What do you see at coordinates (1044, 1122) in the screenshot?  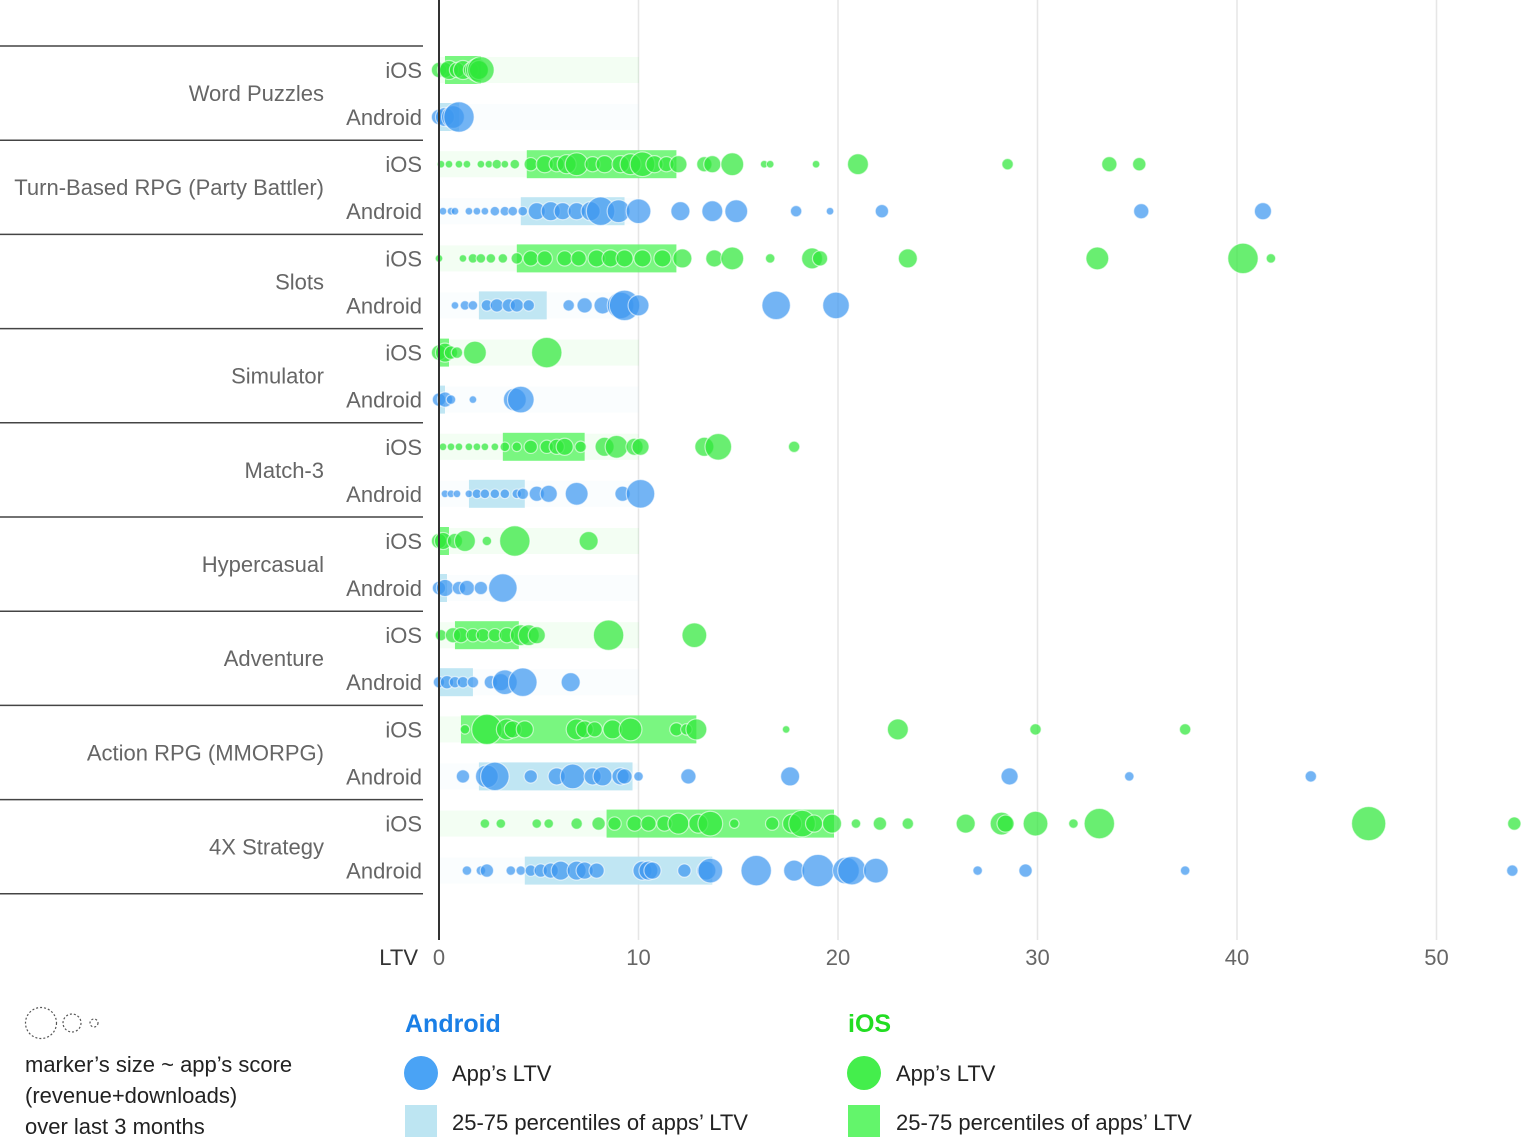 I see `legend-ios-box-label: 25-75 percentiles of apps’ LTV` at bounding box center [1044, 1122].